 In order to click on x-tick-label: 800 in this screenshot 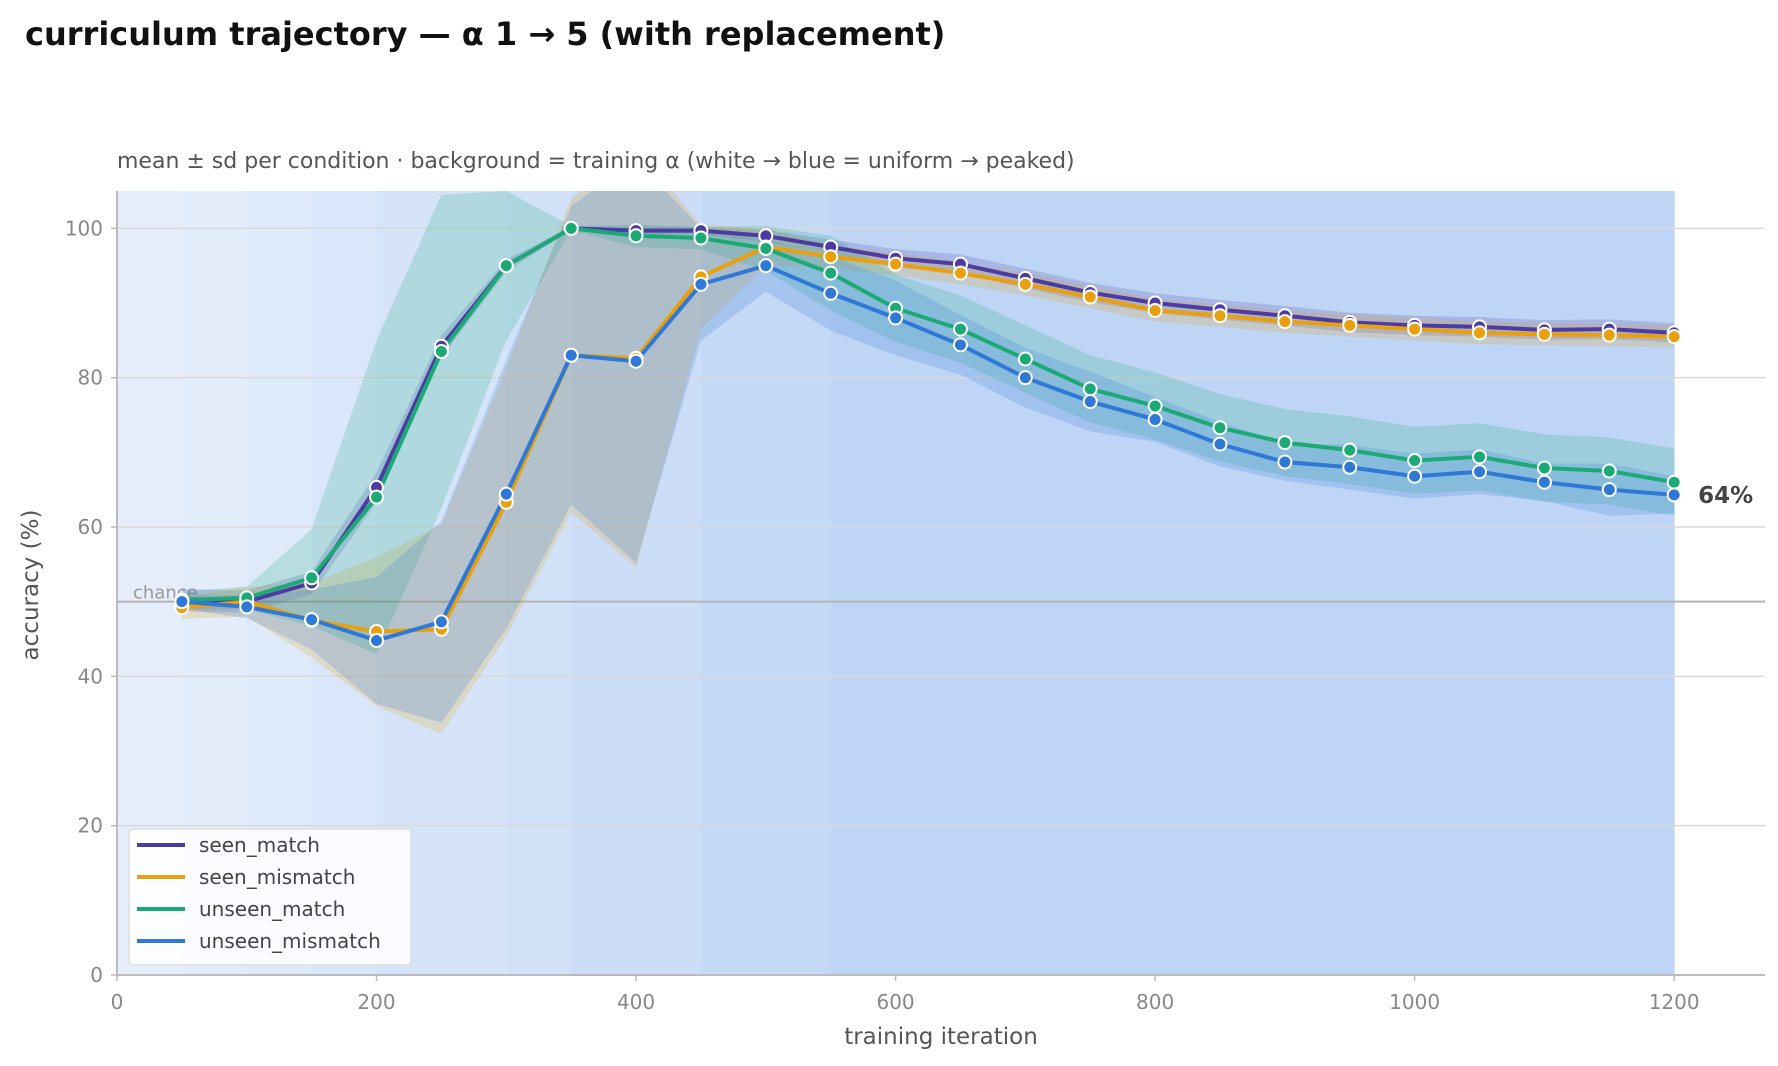, I will do `click(1155, 1002)`.